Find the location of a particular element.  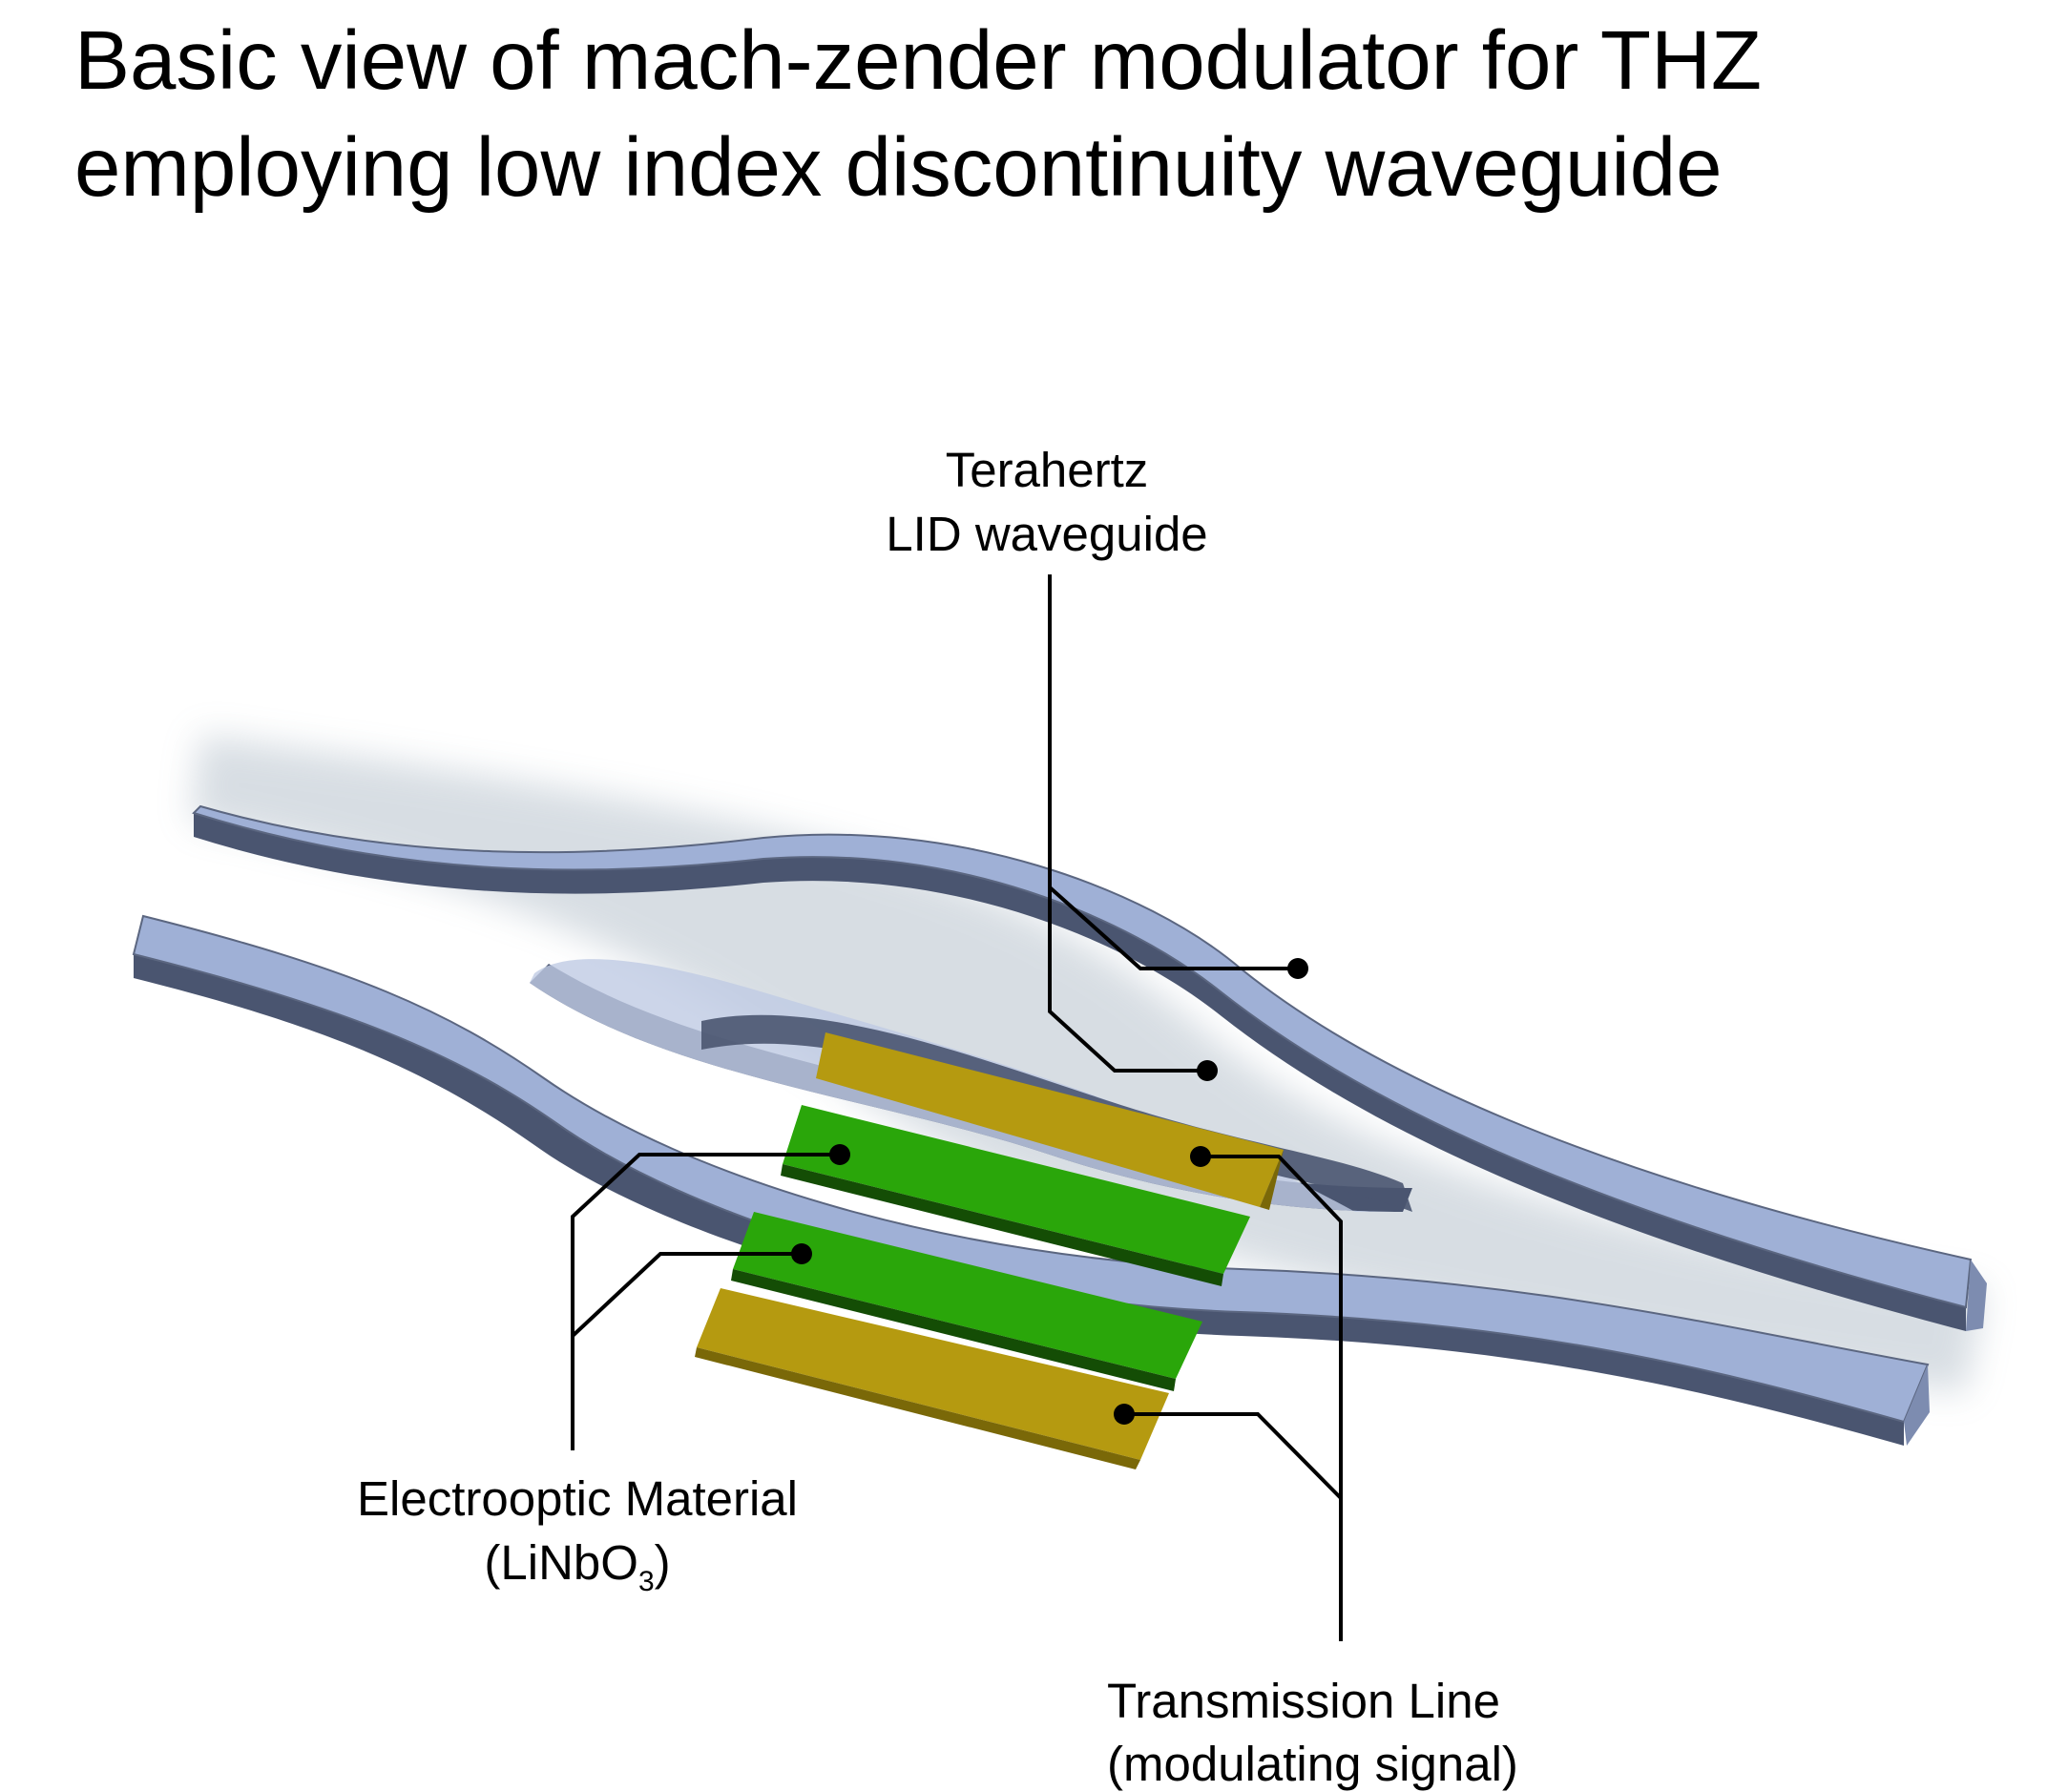

dot-electrooptic-upper is located at coordinates (839, 1154).